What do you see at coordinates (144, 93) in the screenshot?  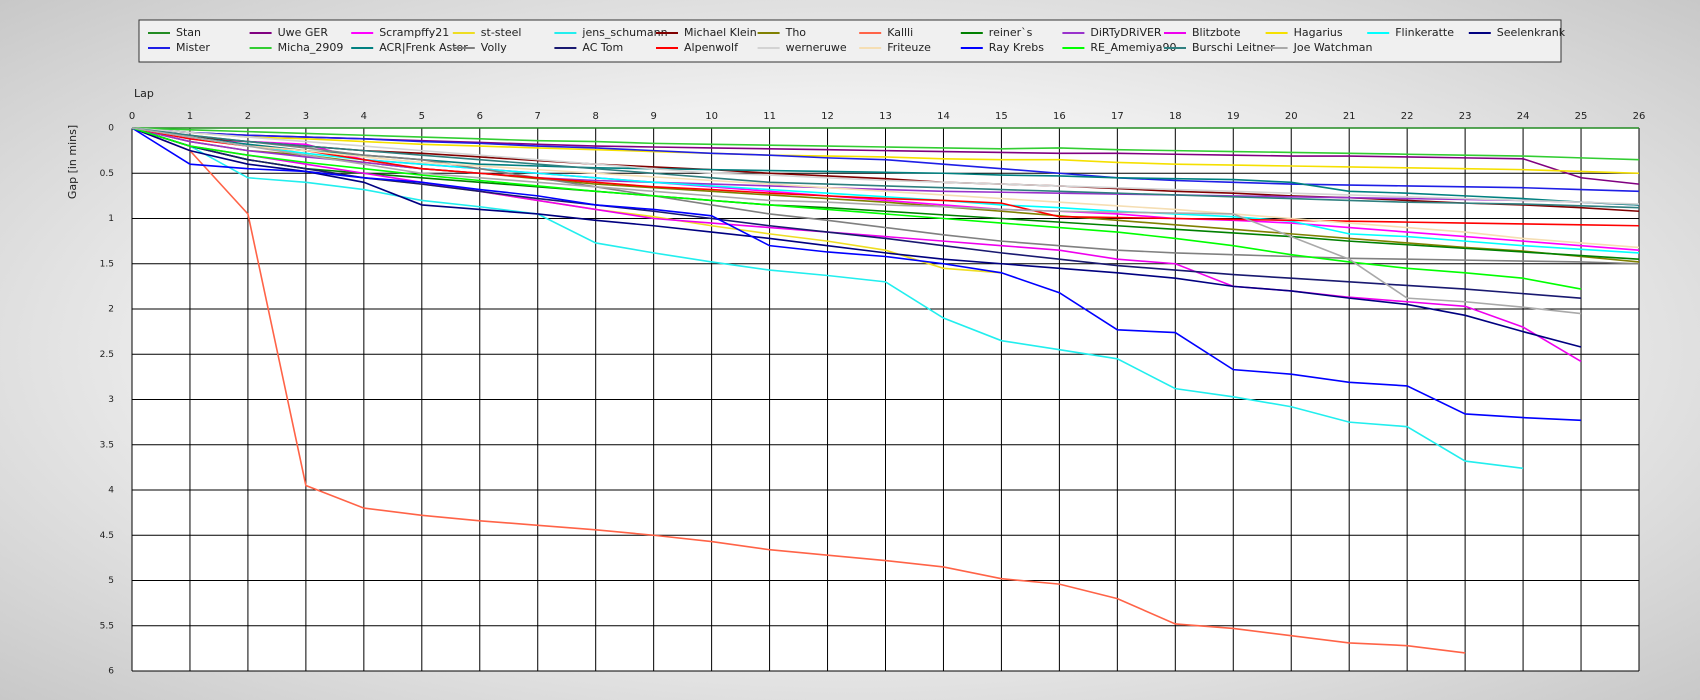 I see `x-axis-label: Lap` at bounding box center [144, 93].